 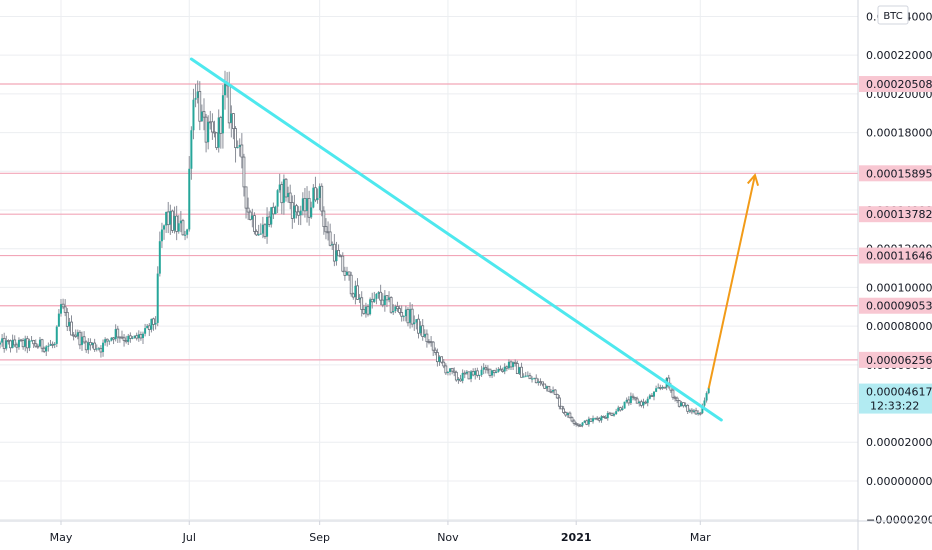 What do you see at coordinates (700, 537) in the screenshot?
I see `x-tick-label: Mar` at bounding box center [700, 537].